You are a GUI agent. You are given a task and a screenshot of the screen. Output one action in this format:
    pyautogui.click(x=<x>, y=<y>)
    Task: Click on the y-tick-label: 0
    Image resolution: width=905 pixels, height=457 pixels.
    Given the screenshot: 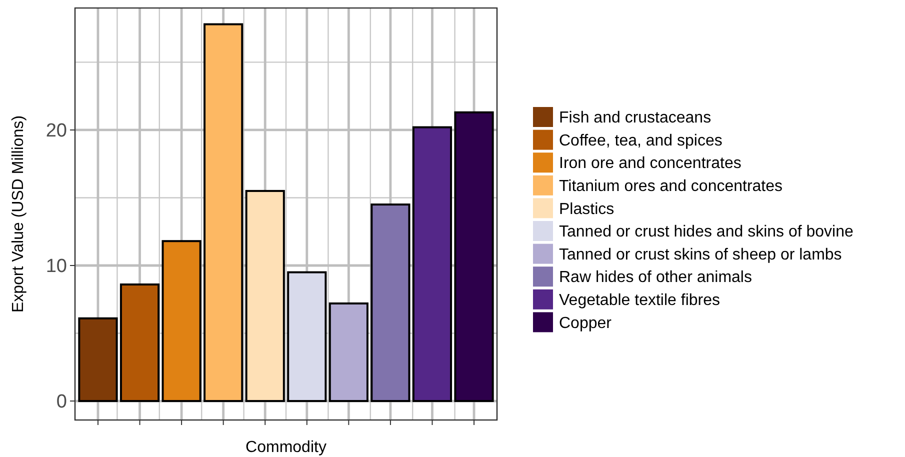 What is the action you would take?
    pyautogui.click(x=61, y=402)
    